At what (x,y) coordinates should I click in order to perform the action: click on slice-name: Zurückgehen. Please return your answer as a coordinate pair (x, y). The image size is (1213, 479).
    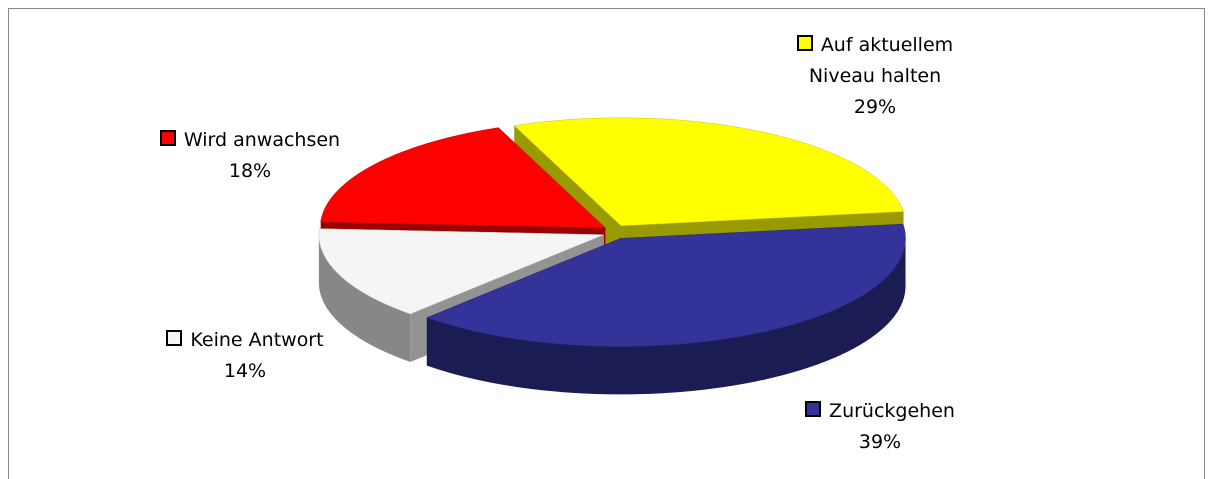
    Looking at the image, I should click on (880, 411).